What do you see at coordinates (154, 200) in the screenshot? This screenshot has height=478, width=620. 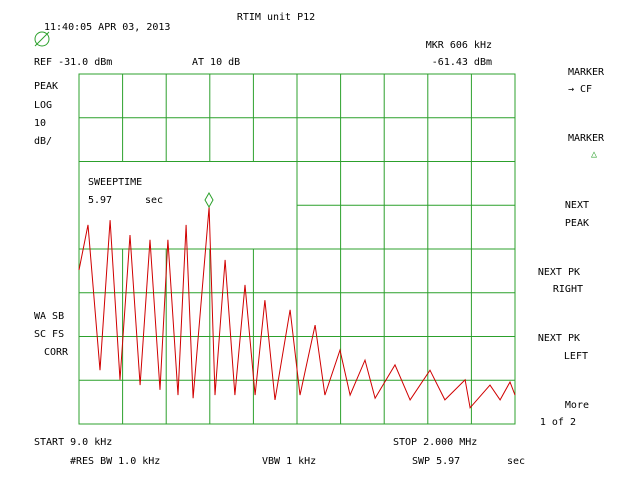 I see `sweeptime-unit: sec` at bounding box center [154, 200].